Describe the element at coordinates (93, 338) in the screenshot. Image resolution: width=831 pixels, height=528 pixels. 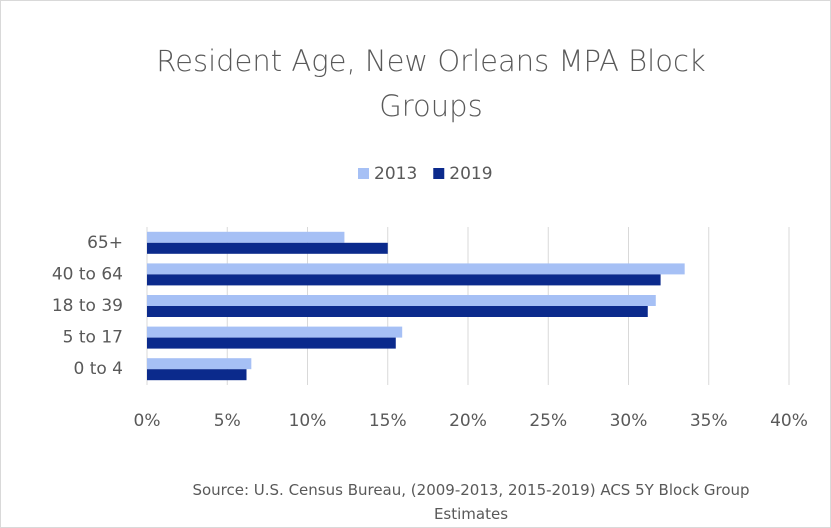
I see `y-tick-label: 5 to 17` at that location.